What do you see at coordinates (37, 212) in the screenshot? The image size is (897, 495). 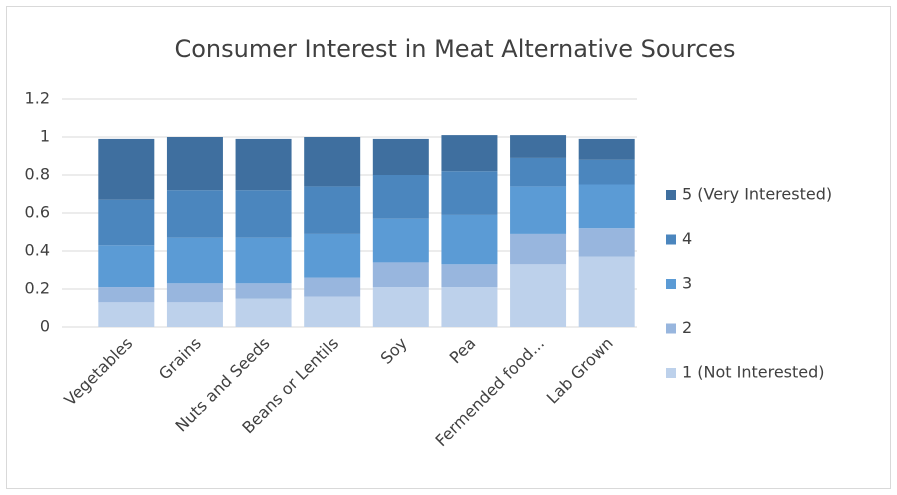 I see `y-tick-label: 0.6` at bounding box center [37, 212].